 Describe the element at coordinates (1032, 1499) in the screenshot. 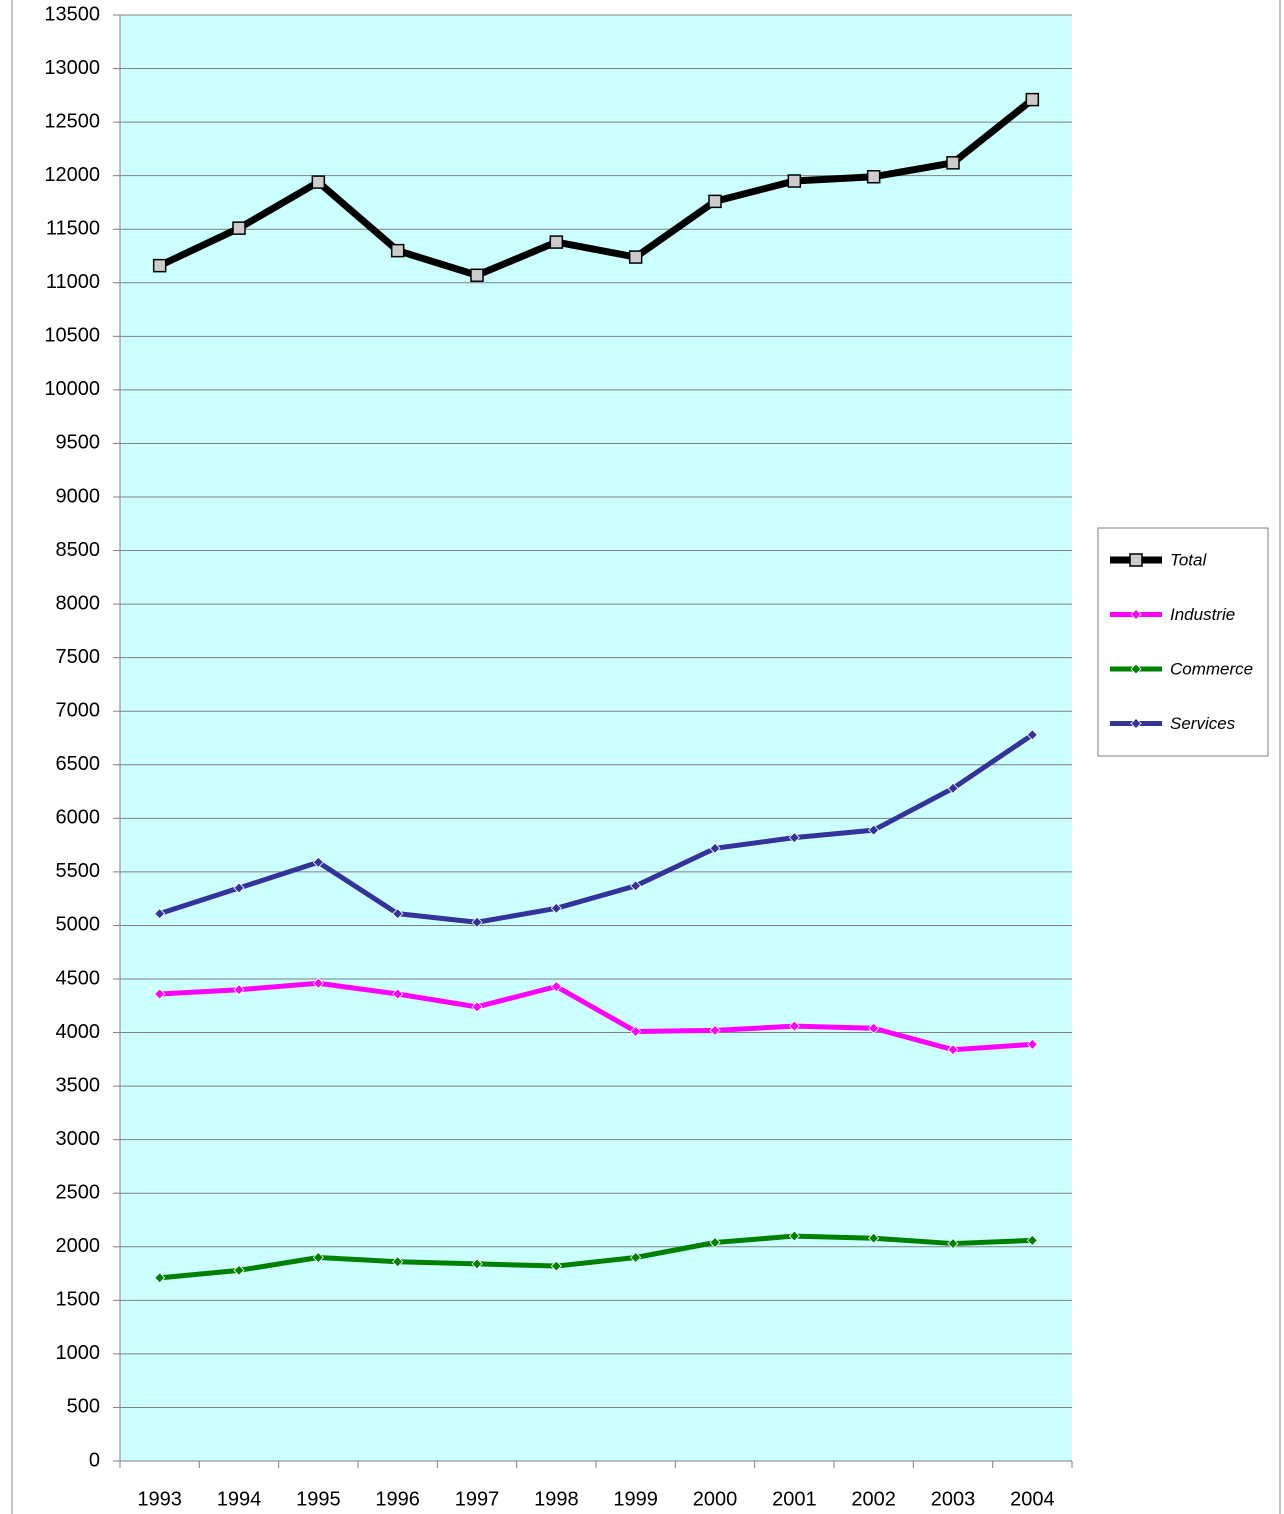

I see `x-tick-label: 2004` at that location.